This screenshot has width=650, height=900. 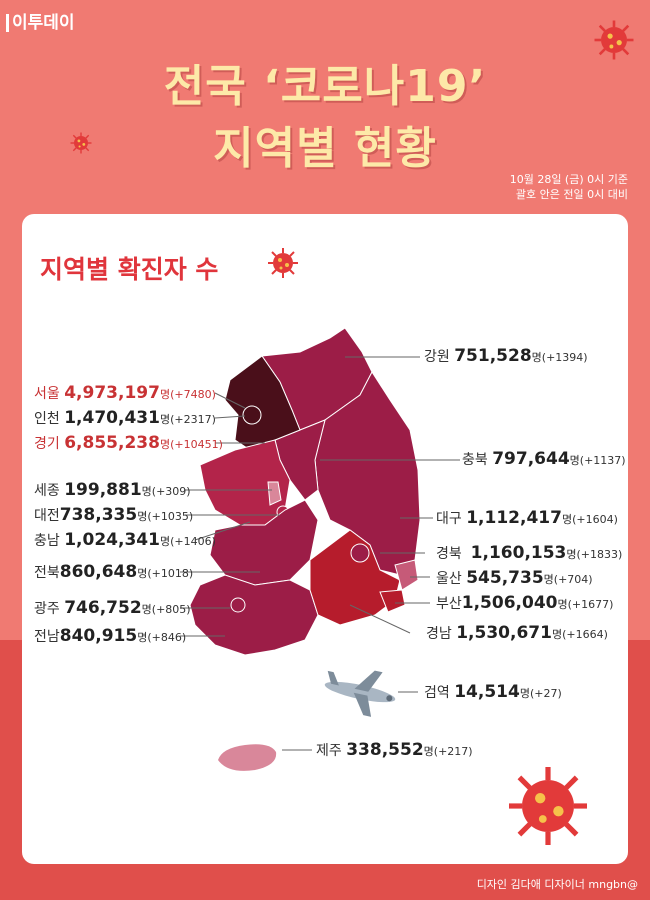 What do you see at coordinates (360, 553) in the screenshot?
I see `region-daegu` at bounding box center [360, 553].